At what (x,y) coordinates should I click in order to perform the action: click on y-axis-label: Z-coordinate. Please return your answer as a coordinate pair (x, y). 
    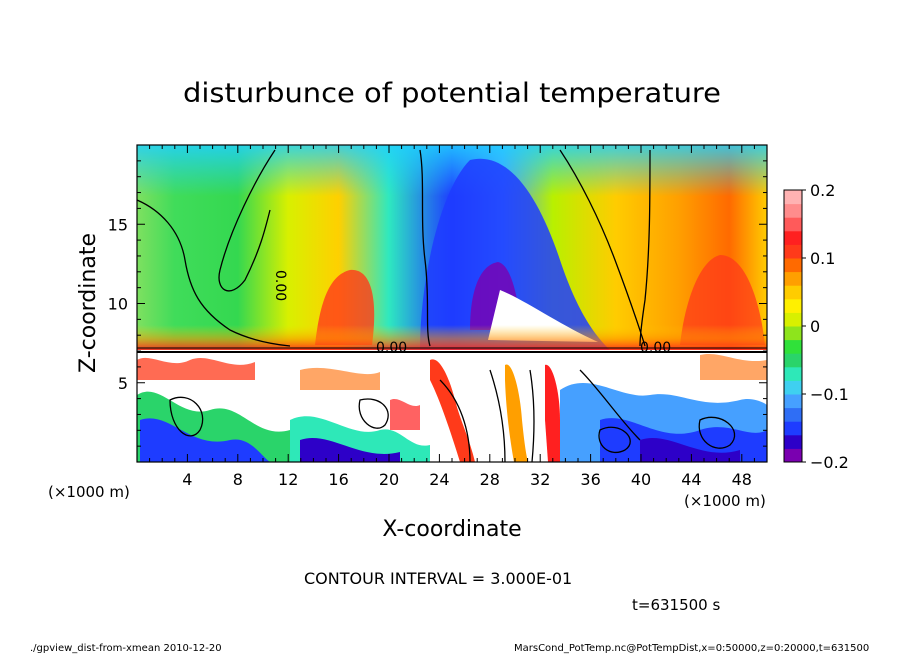
    Looking at the image, I should click on (88, 303).